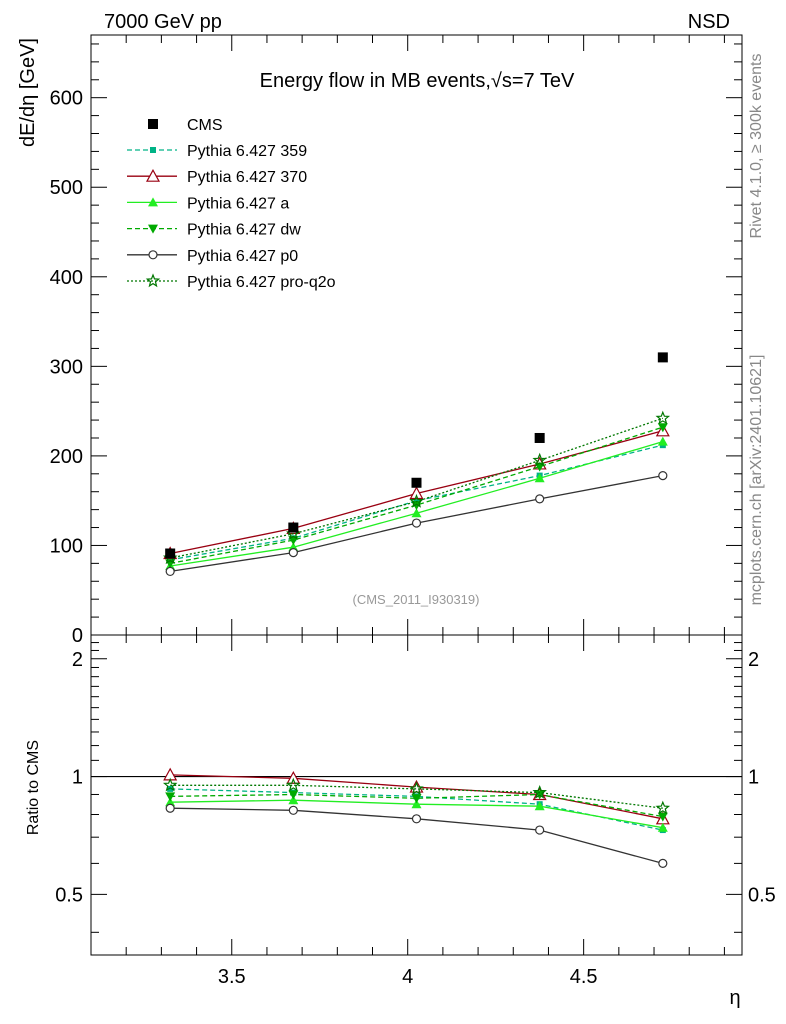  What do you see at coordinates (66, 367) in the screenshot?
I see `y-tick-label: 300` at bounding box center [66, 367].